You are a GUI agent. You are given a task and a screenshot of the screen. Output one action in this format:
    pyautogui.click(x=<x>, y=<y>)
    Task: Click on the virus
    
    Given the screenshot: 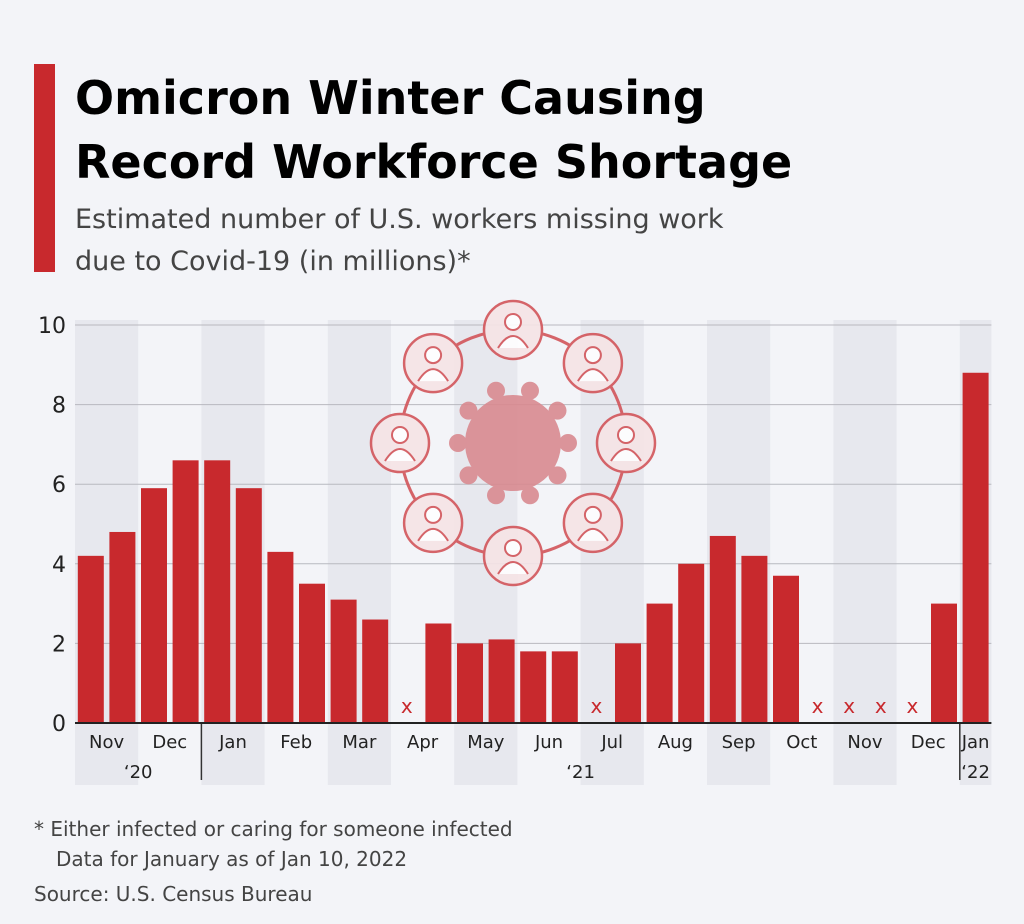 What is the action you would take?
    pyautogui.click(x=513, y=443)
    